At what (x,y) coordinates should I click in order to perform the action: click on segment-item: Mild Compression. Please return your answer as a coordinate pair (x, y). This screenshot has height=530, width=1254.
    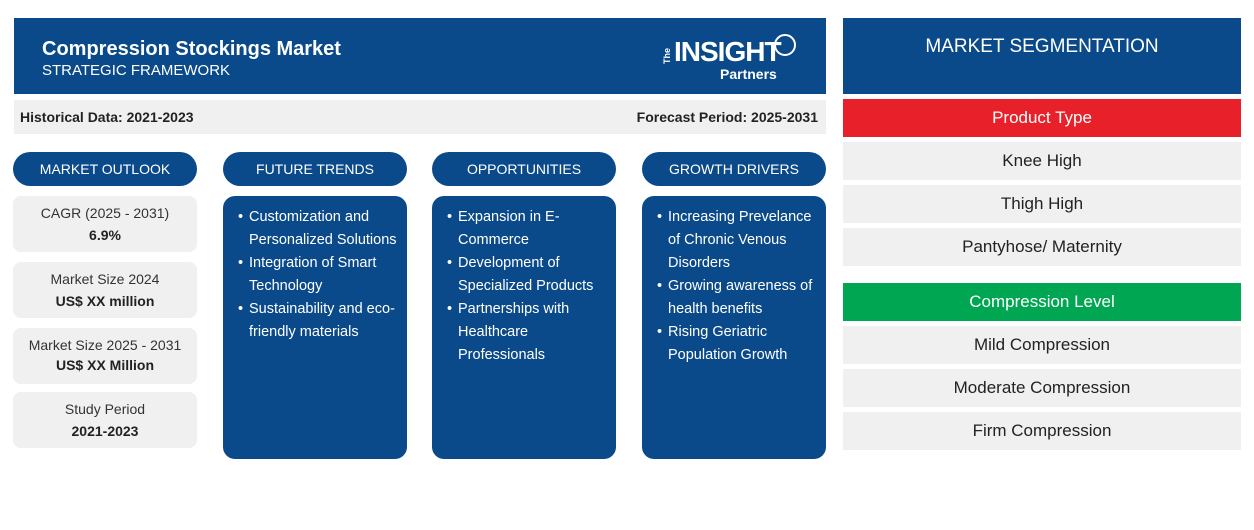
    Looking at the image, I should click on (1042, 345).